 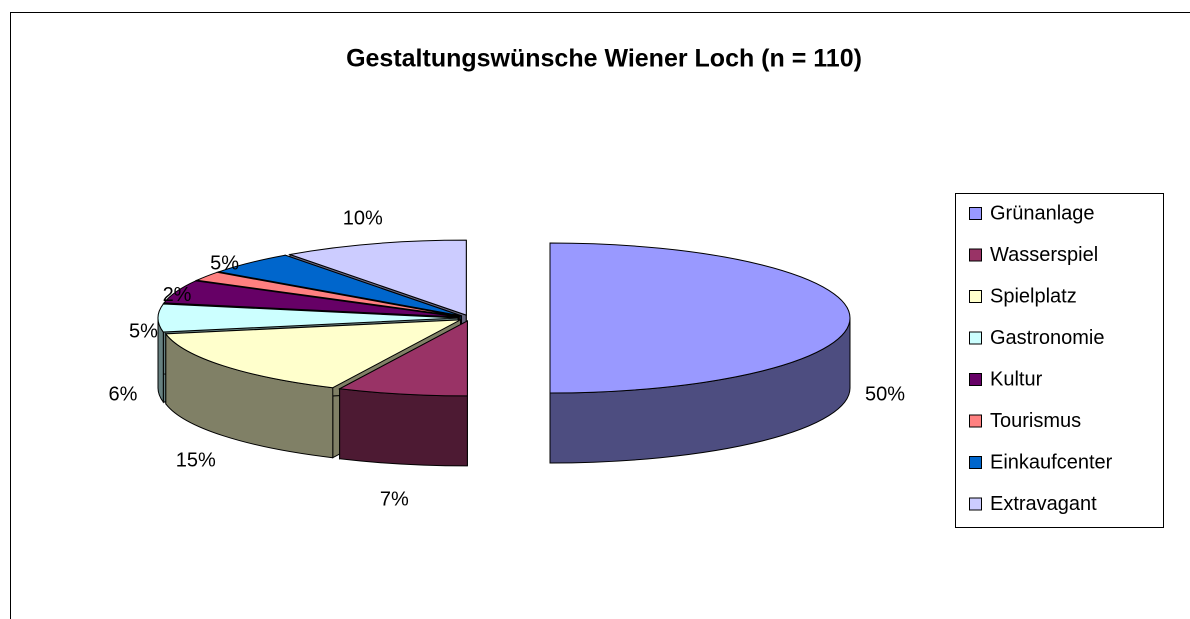 What do you see at coordinates (885, 394) in the screenshot?
I see `data-label: 50%` at bounding box center [885, 394].